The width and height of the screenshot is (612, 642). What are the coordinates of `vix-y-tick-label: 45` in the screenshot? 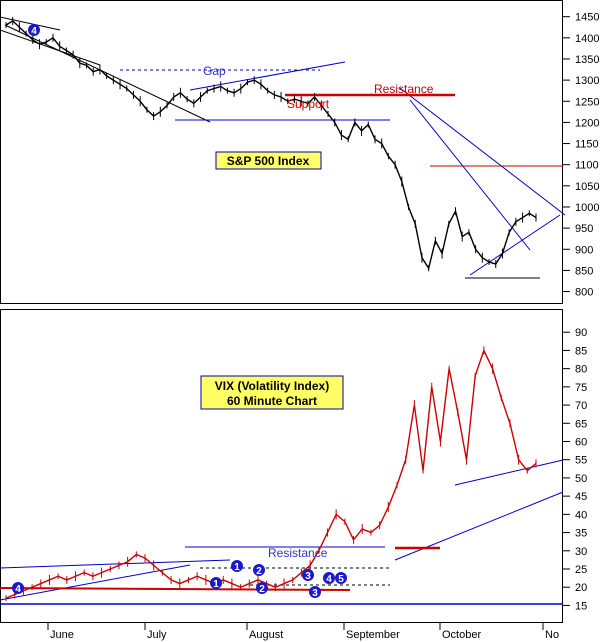 It's located at (581, 497).